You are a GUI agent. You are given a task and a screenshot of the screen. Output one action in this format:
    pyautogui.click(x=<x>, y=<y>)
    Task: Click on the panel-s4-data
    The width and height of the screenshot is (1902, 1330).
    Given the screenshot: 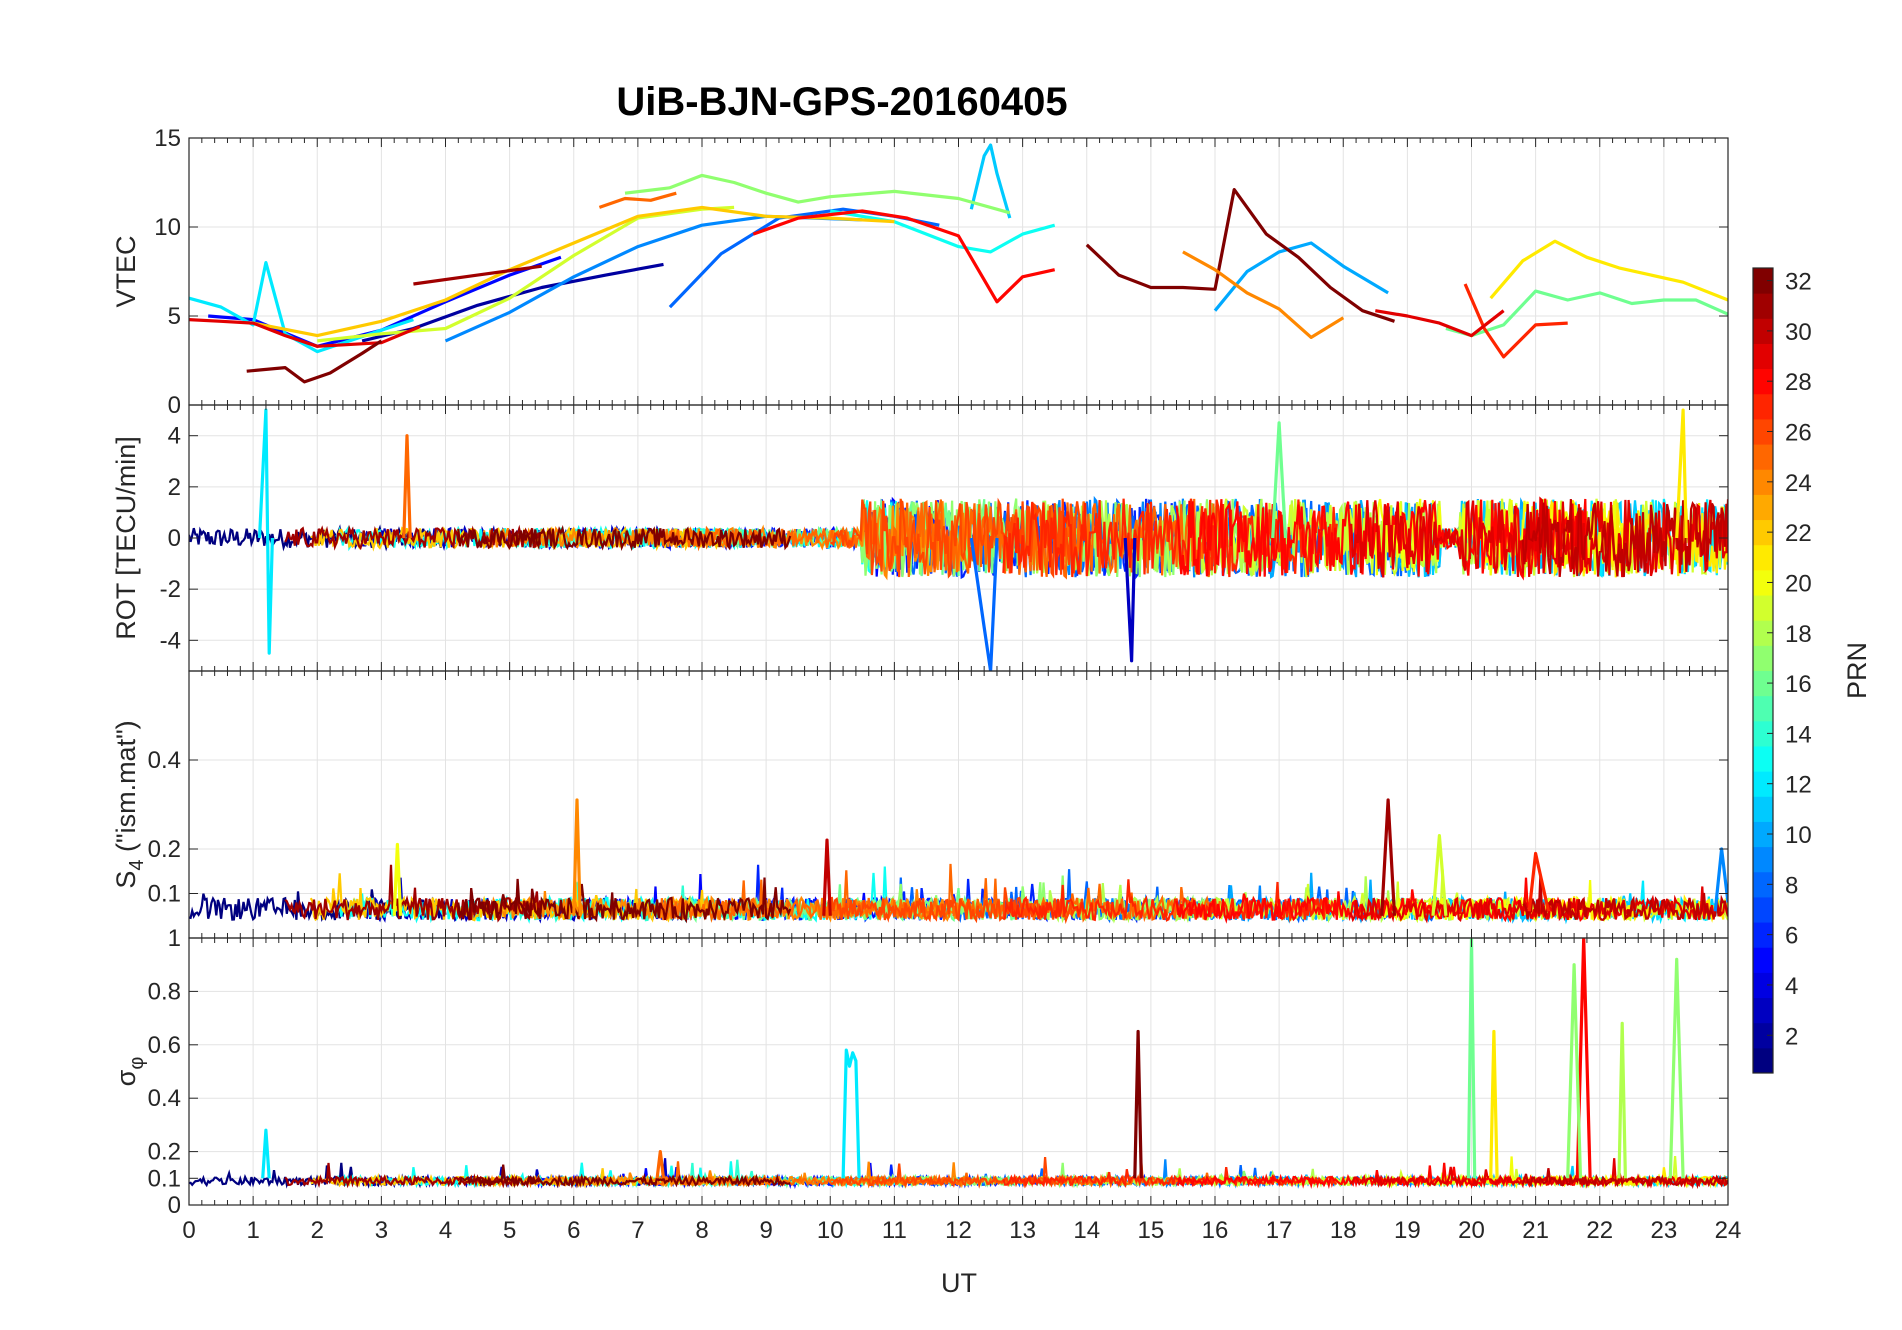 What is the action you would take?
    pyautogui.click(x=958, y=861)
    